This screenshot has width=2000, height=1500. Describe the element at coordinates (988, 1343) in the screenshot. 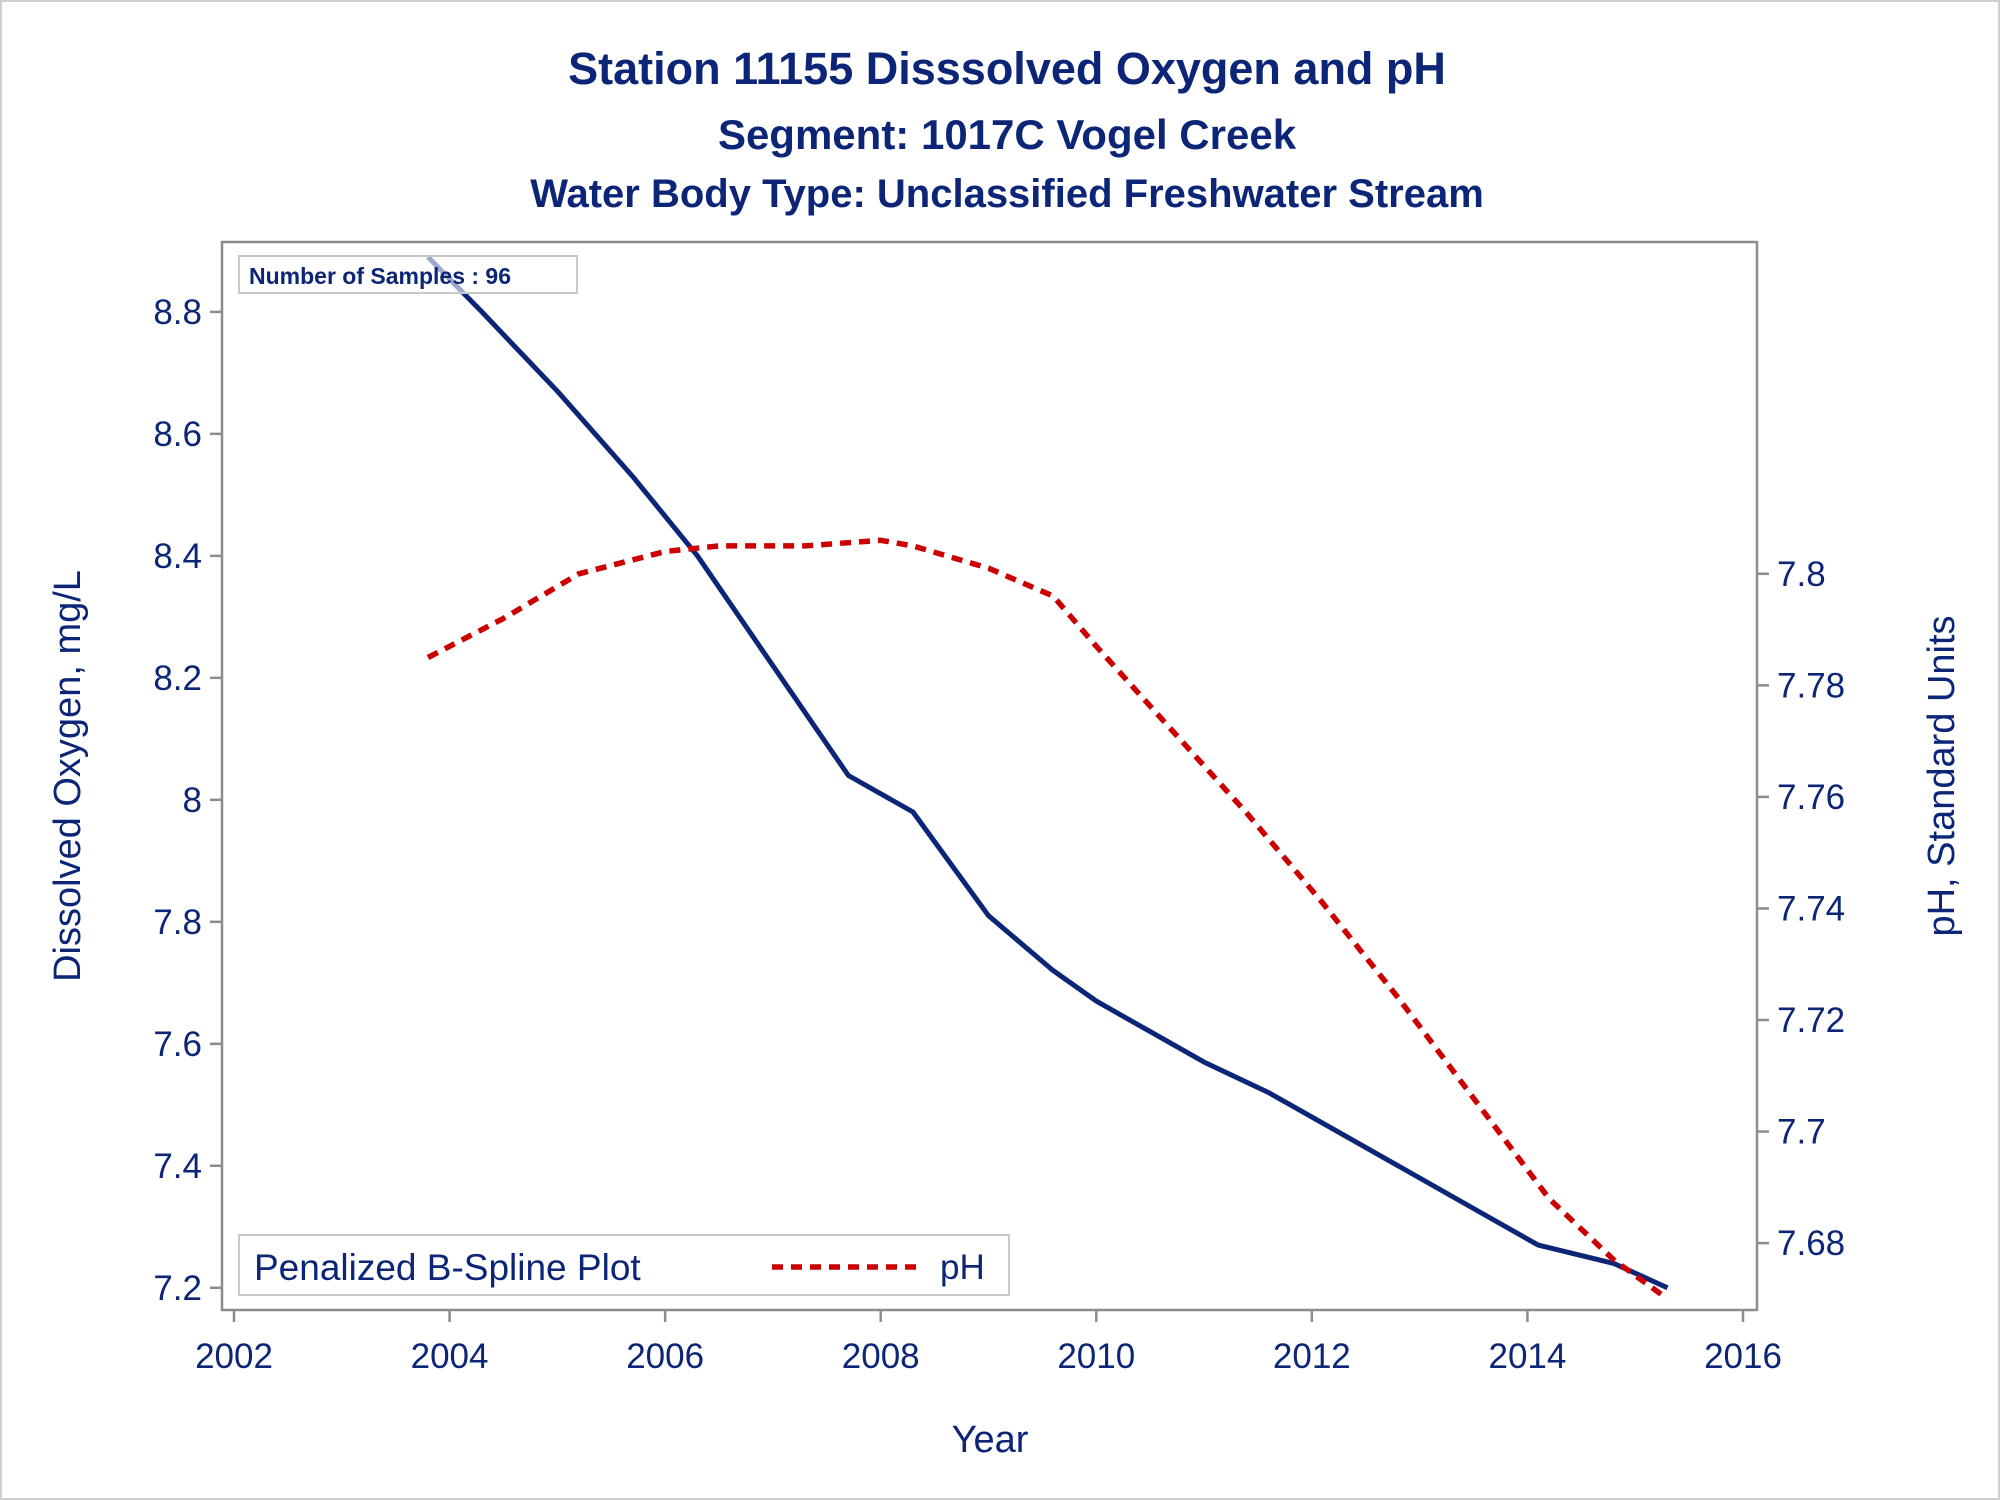

I see `x-axis: 2002 2004 2006 2008 2010 2012 2014 2016` at that location.